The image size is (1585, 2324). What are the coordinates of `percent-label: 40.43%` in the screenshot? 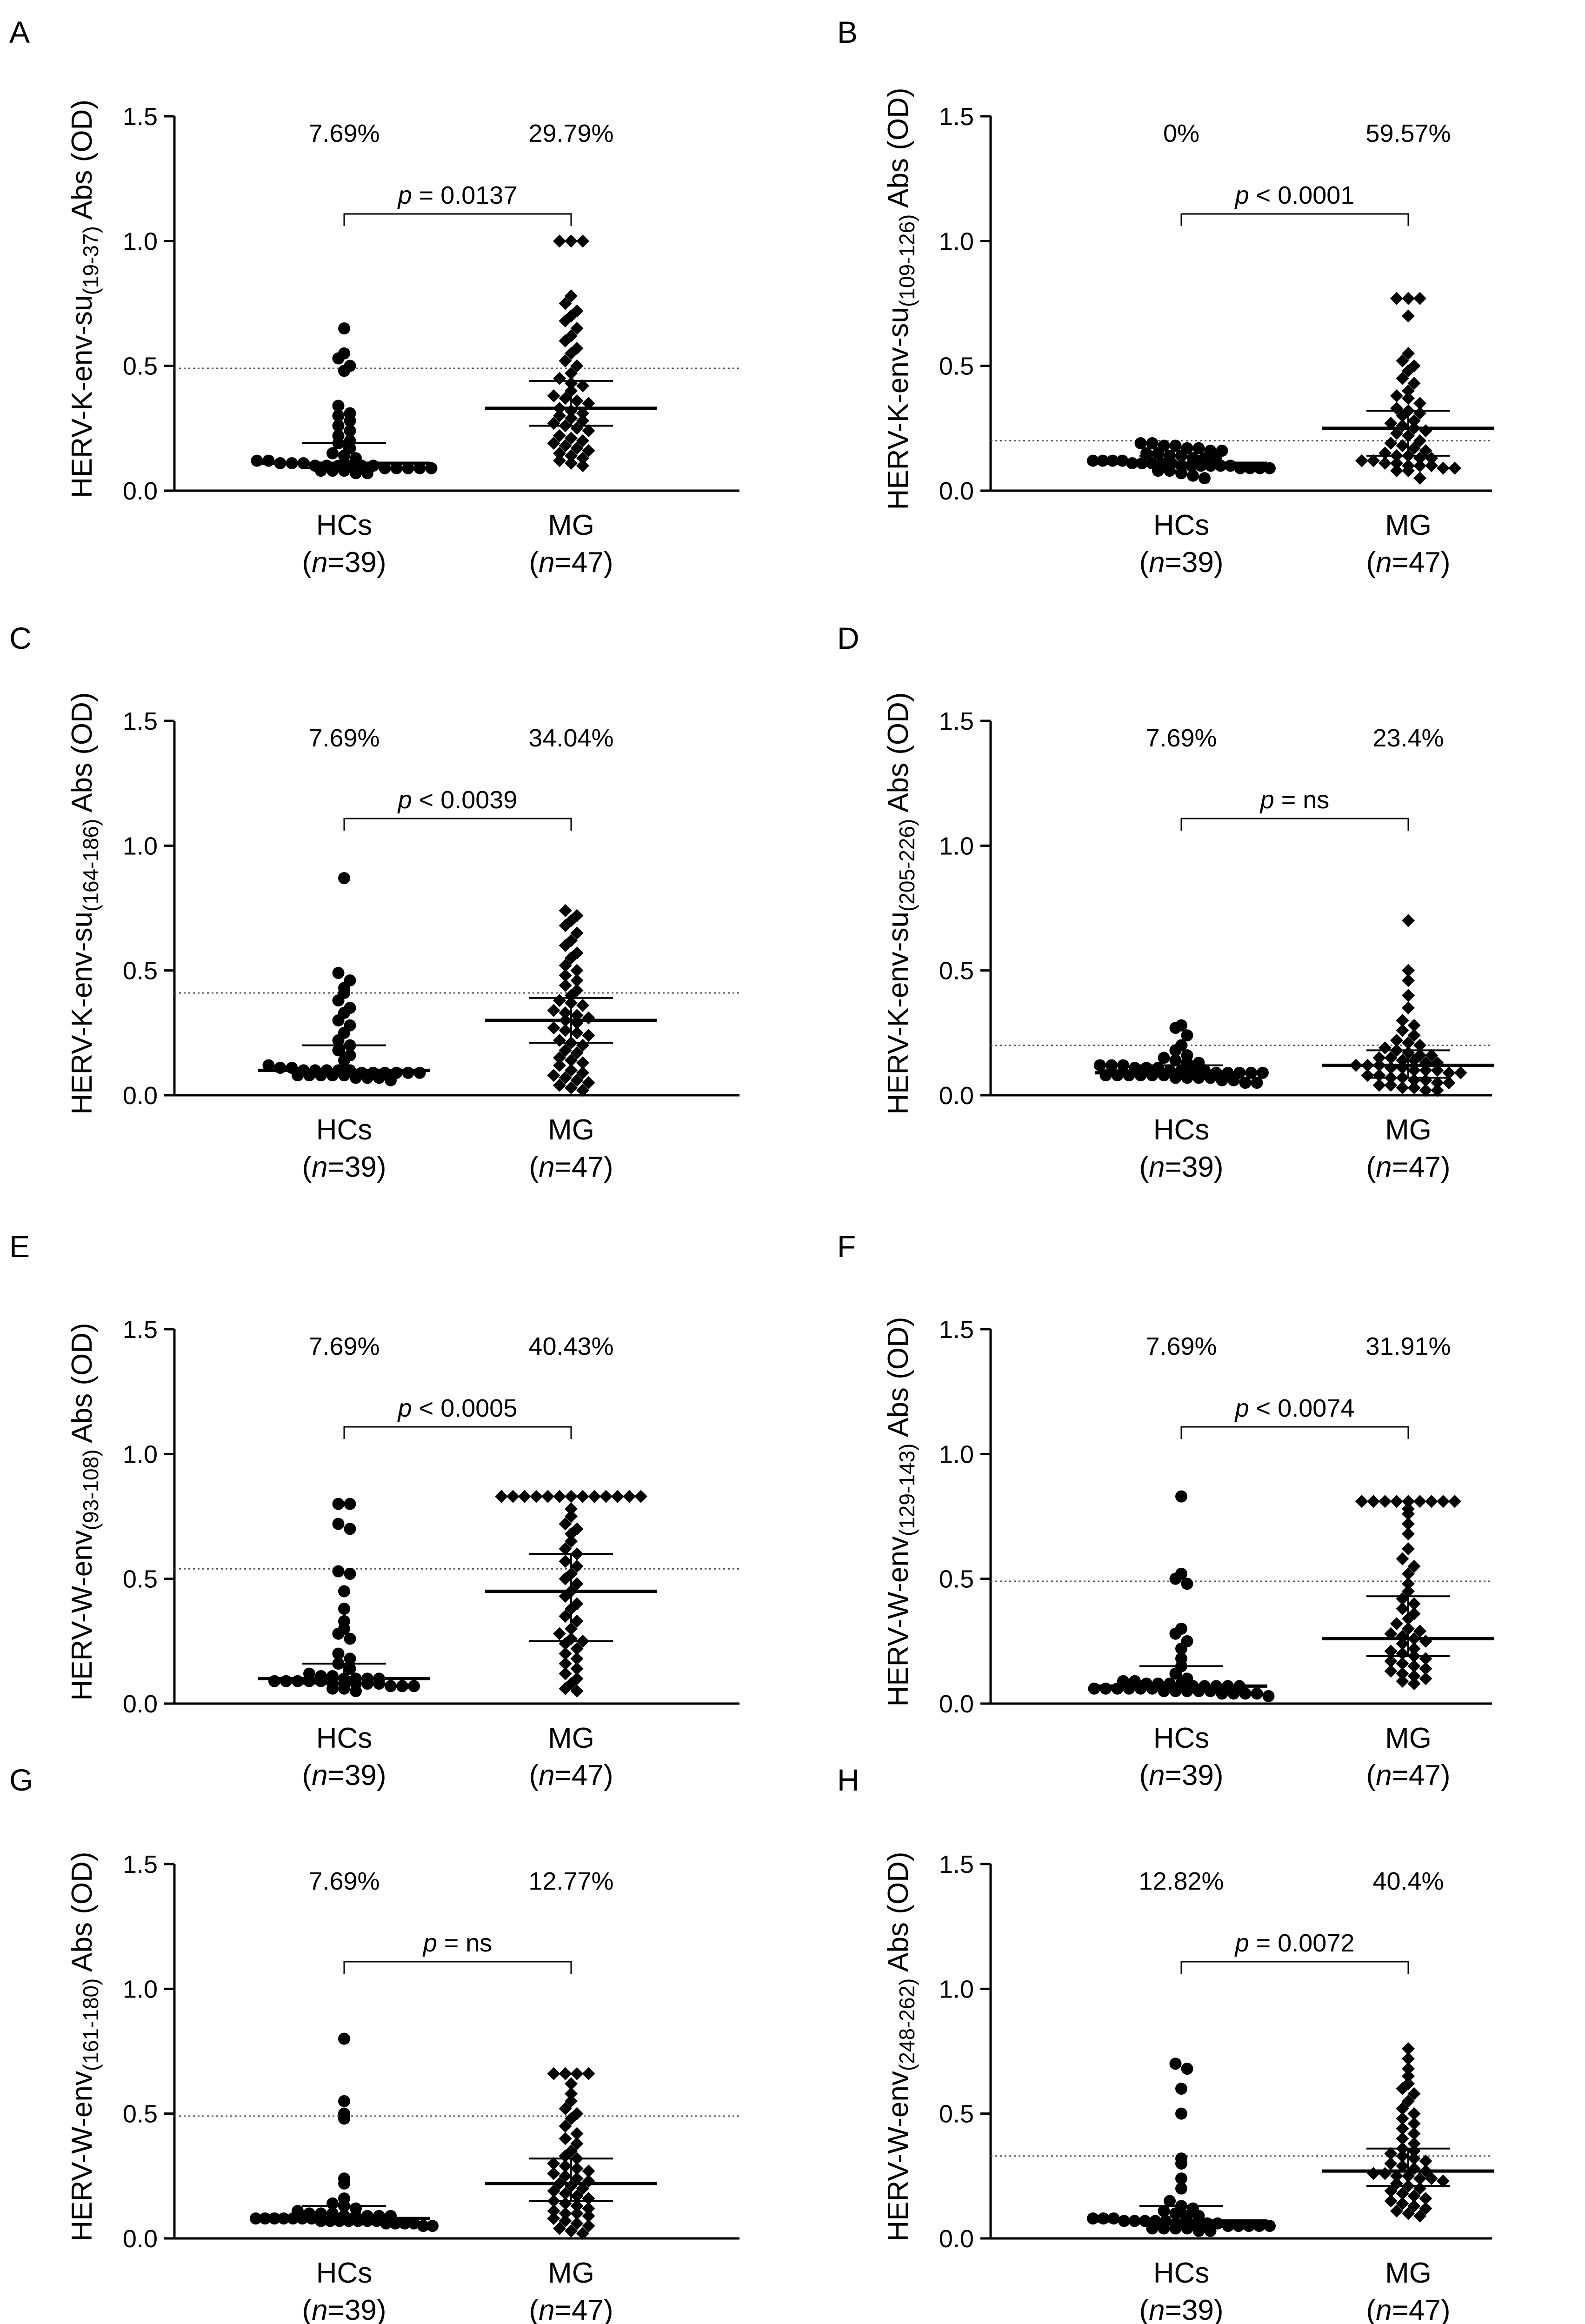 It's located at (570, 1346).